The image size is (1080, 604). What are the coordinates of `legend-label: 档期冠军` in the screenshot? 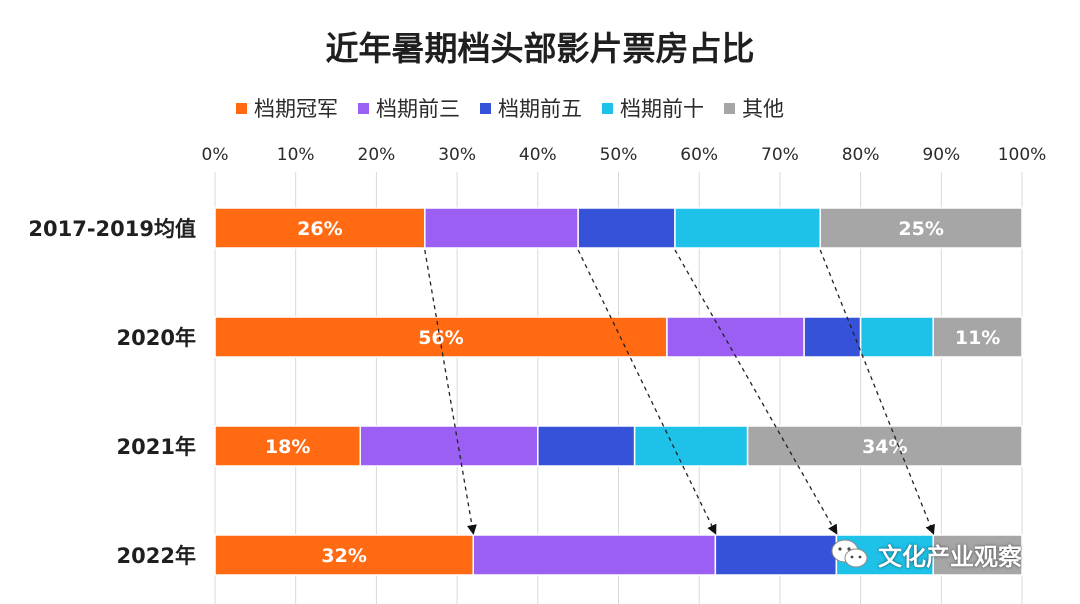 It's located at (296, 109).